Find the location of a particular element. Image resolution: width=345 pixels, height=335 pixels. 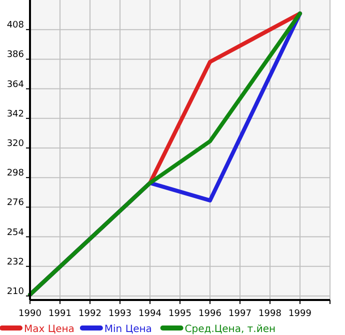

y-tick-label: 232 is located at coordinates (15, 262).